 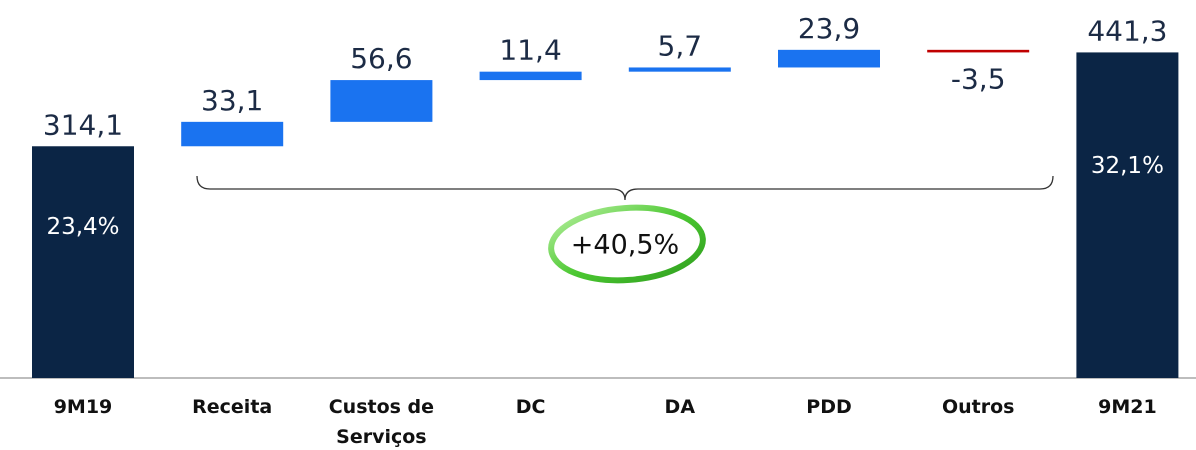 I want to click on x-tick-label: Receita, so click(x=232, y=407).